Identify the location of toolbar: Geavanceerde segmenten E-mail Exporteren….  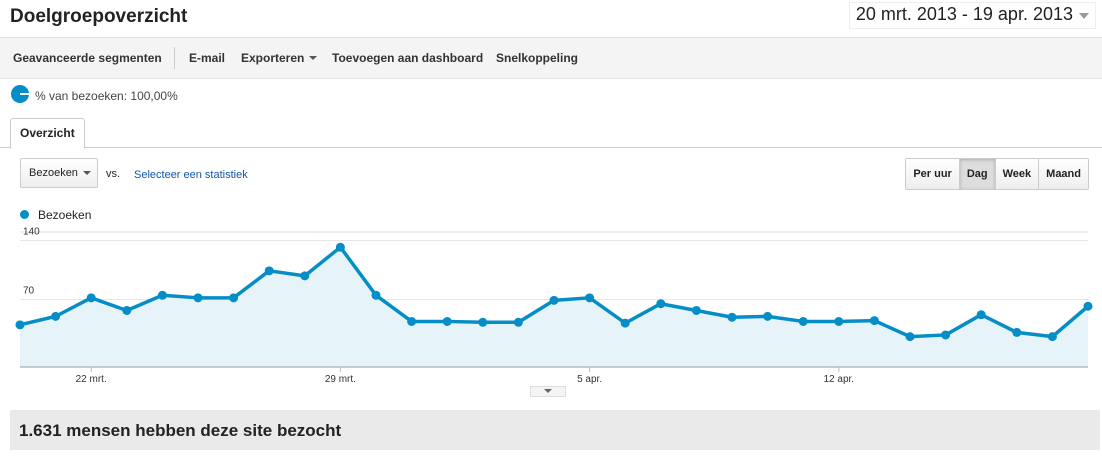
(551, 58).